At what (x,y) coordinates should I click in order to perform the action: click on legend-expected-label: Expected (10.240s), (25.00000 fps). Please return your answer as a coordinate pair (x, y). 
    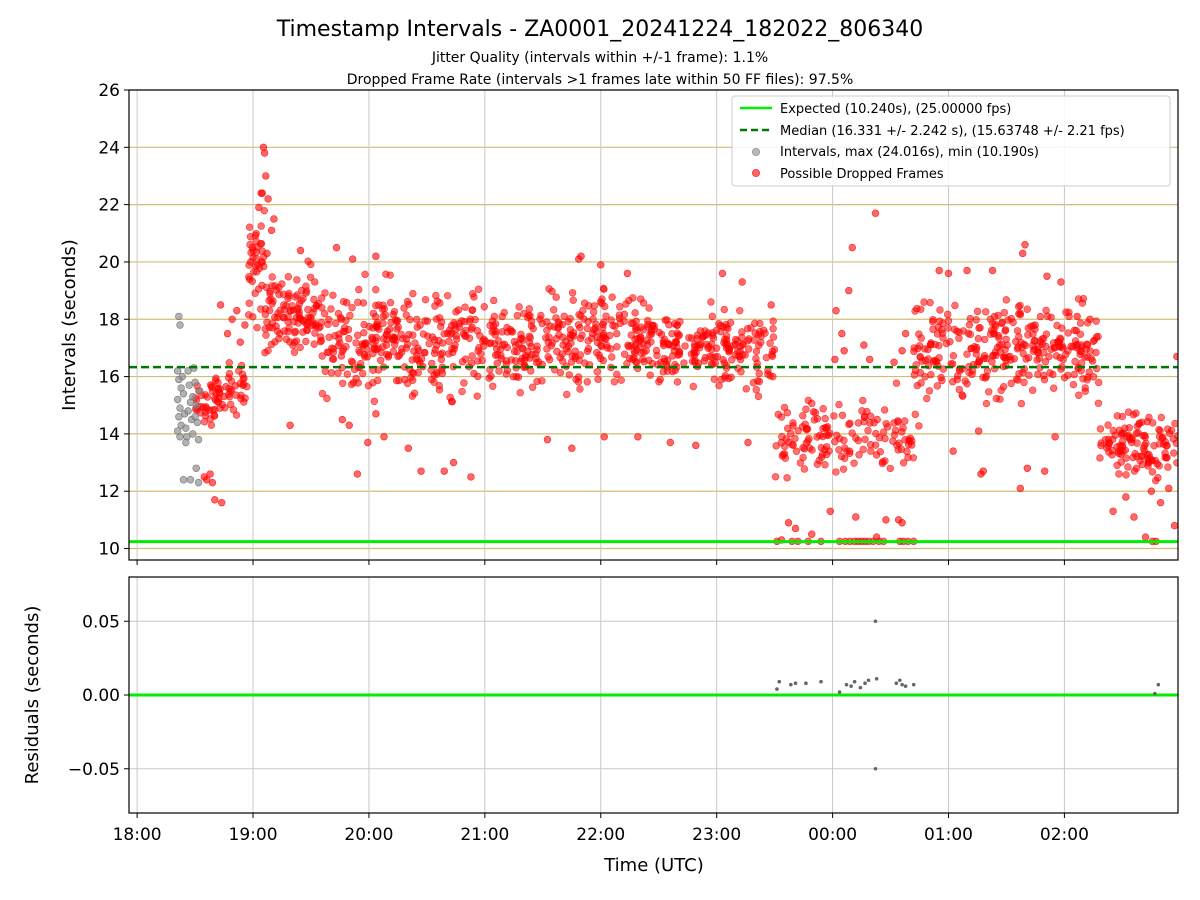
    Looking at the image, I should click on (895, 109).